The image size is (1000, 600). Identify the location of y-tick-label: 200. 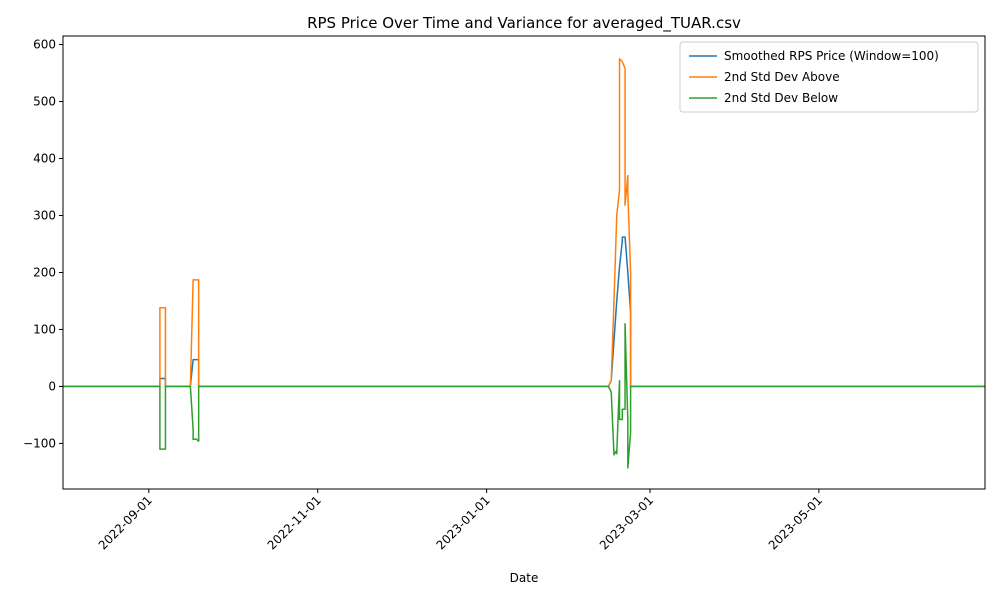
(44, 272).